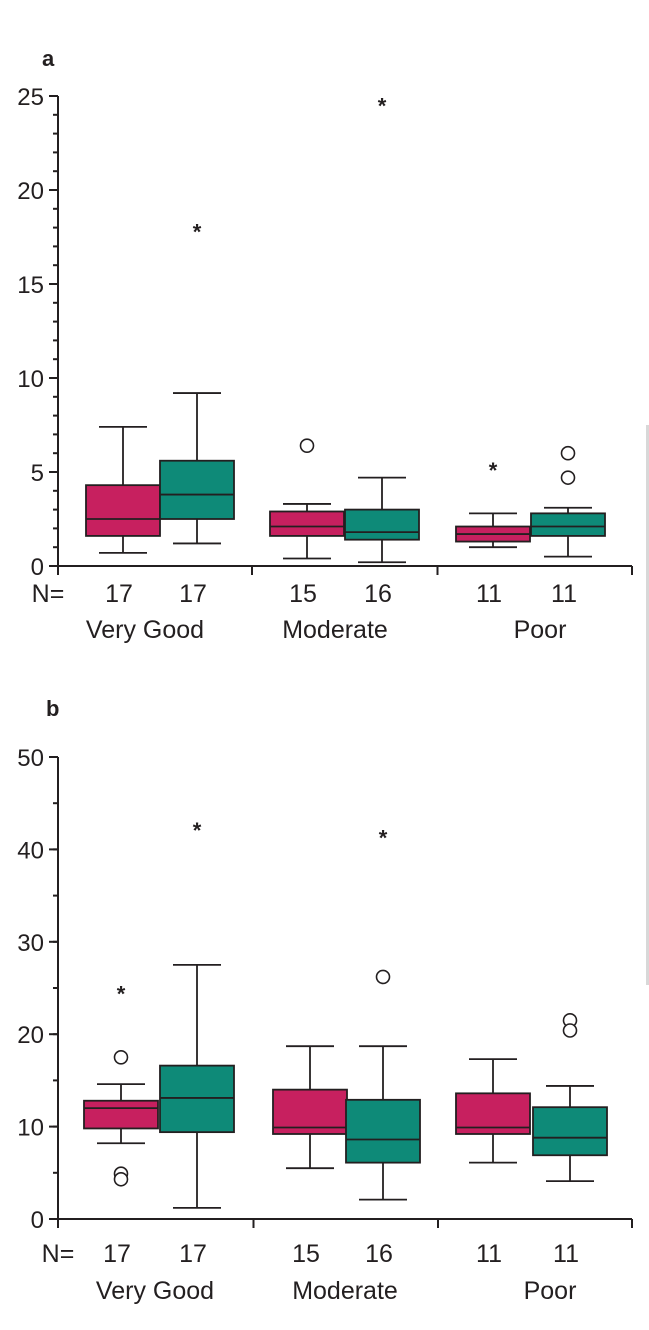 The image size is (649, 1330). I want to click on y-tick-label: 30, so click(30, 943).